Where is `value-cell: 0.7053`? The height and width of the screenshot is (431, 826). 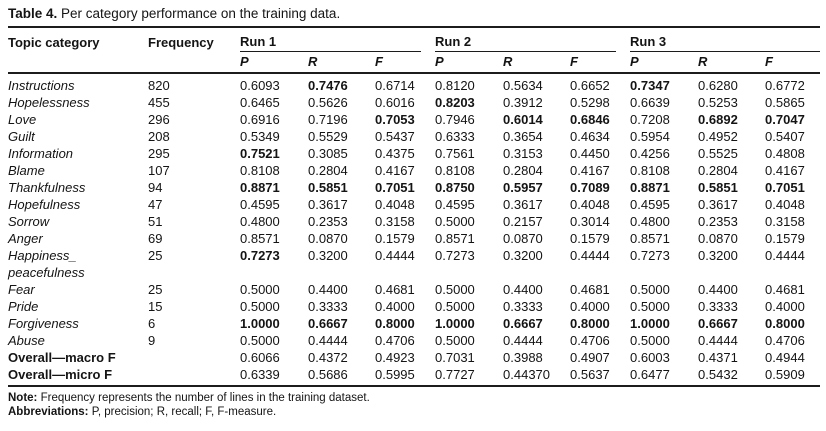 value-cell: 0.7053 is located at coordinates (395, 119).